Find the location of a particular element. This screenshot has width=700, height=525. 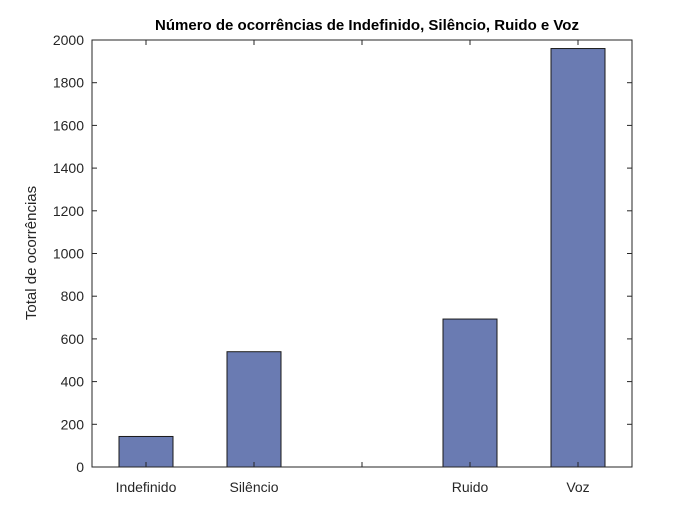

x-tick-label: Voz is located at coordinates (577, 487).